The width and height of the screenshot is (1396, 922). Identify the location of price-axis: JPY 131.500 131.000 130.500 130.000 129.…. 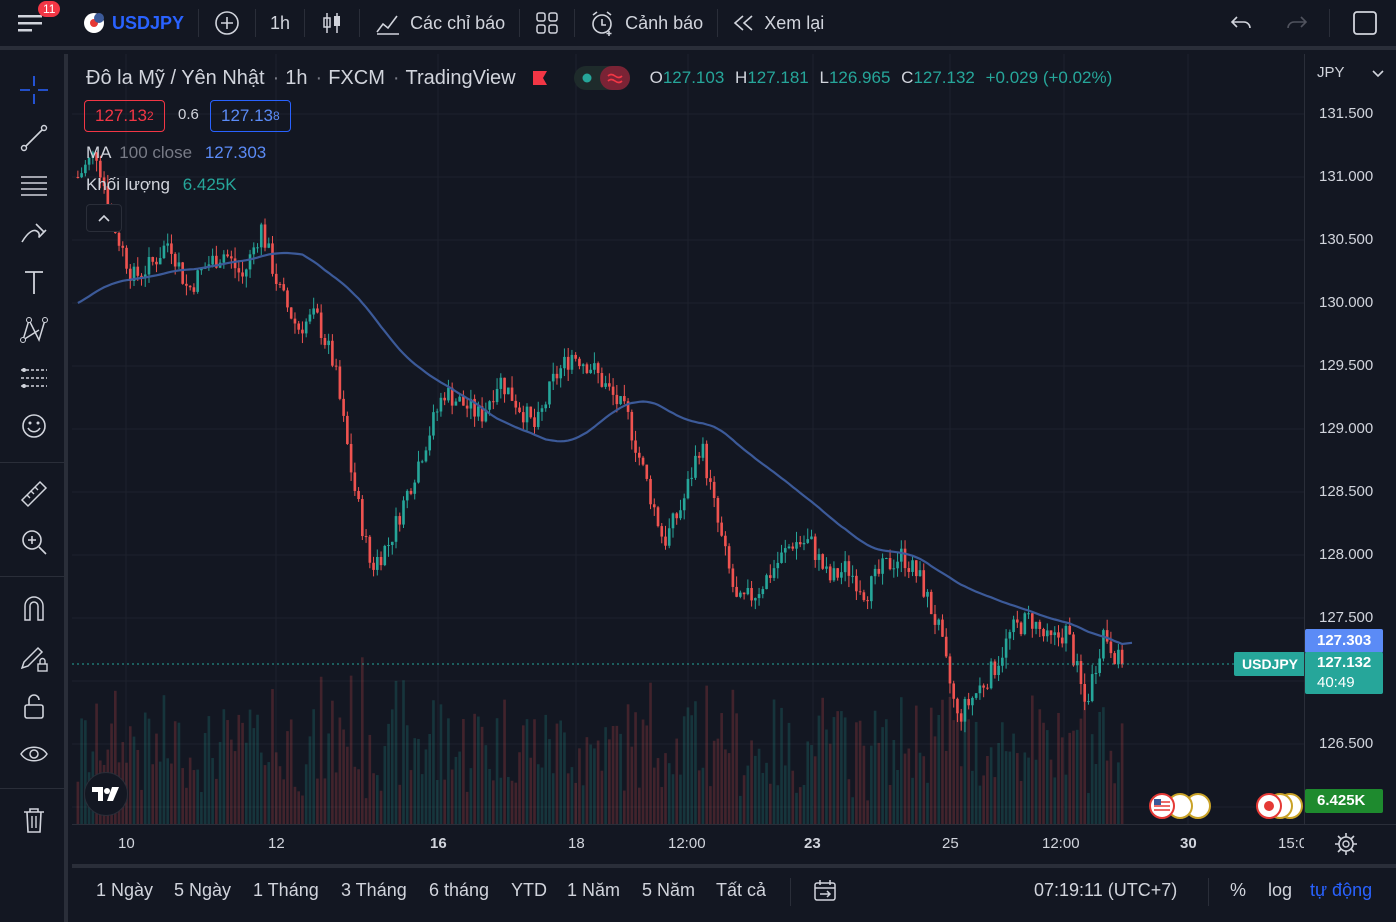
(1350, 439).